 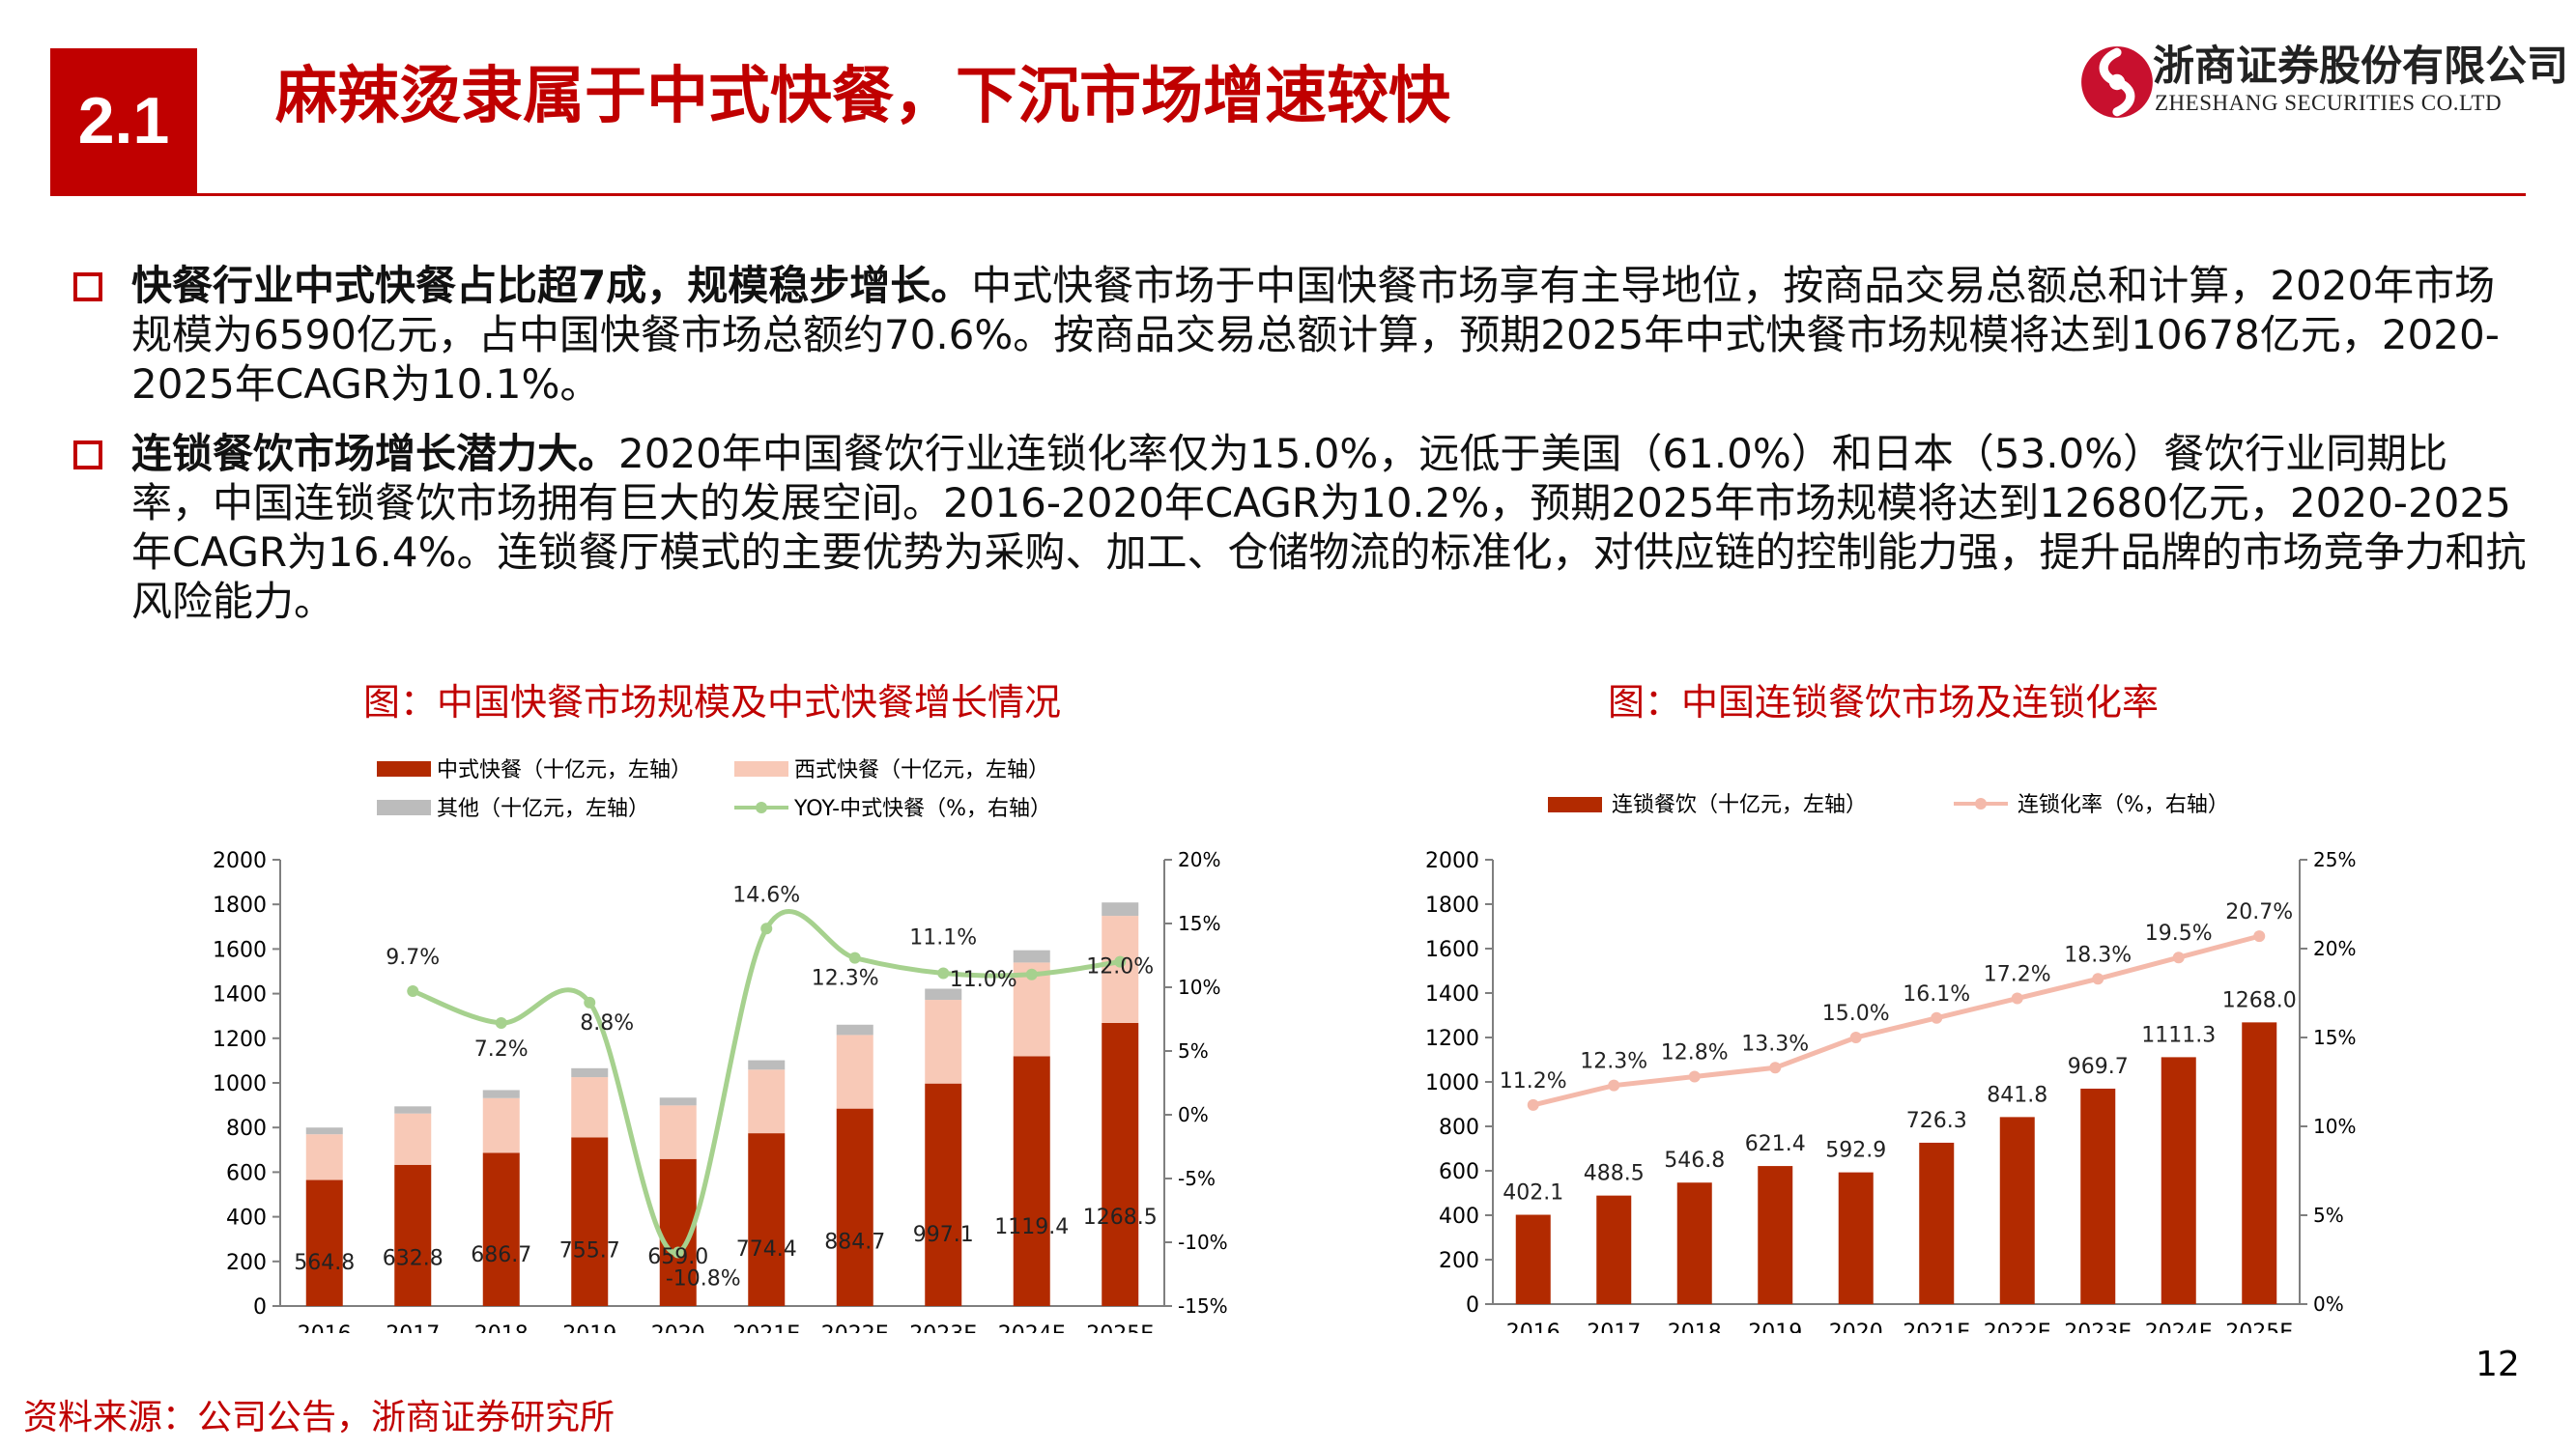 I want to click on rate-value-label: 15.0%, so click(x=1856, y=1014).